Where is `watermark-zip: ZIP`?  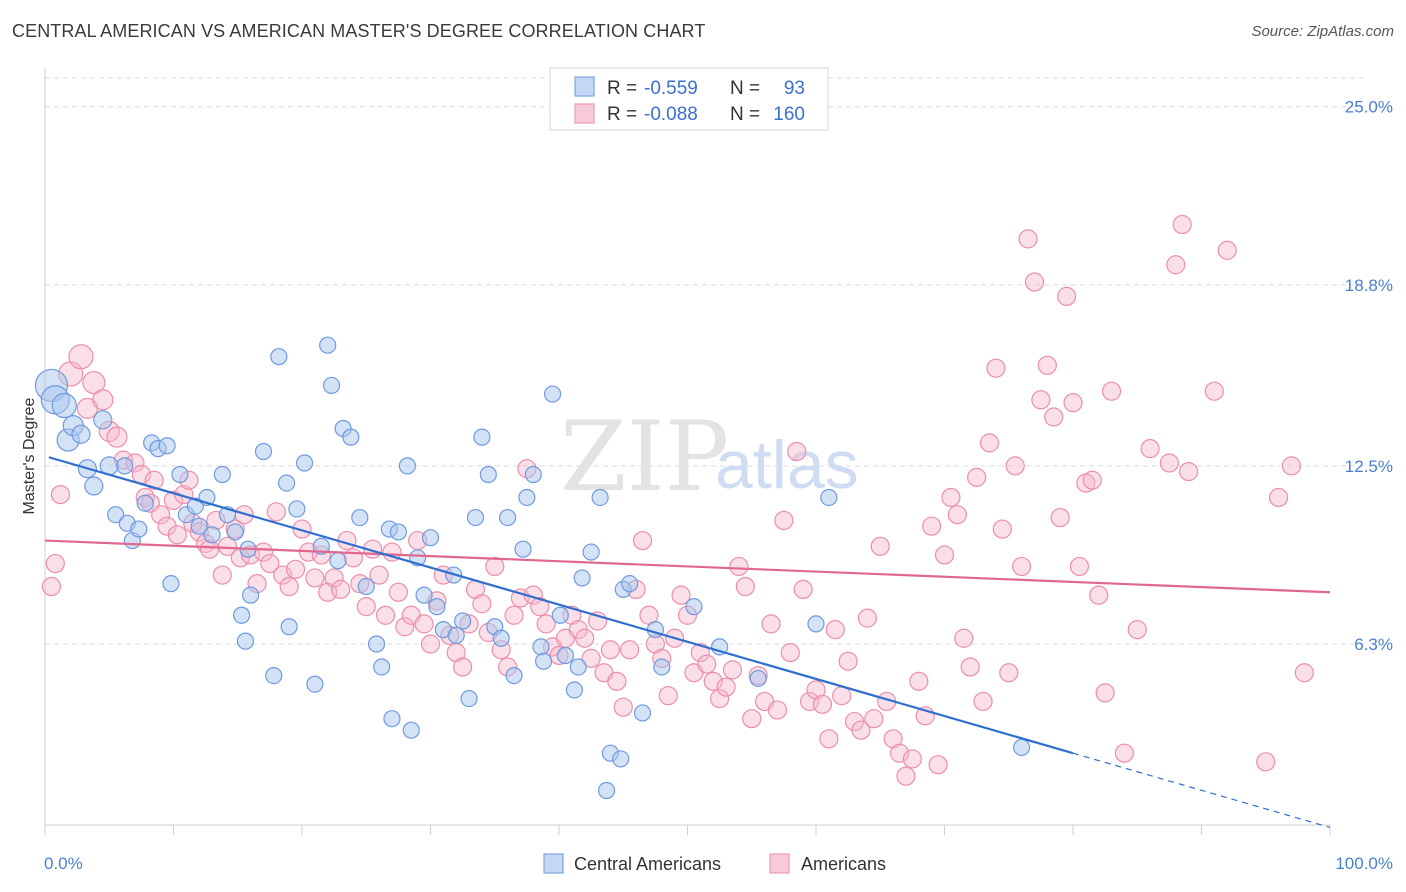 watermark-zip: ZIP is located at coordinates (644, 457).